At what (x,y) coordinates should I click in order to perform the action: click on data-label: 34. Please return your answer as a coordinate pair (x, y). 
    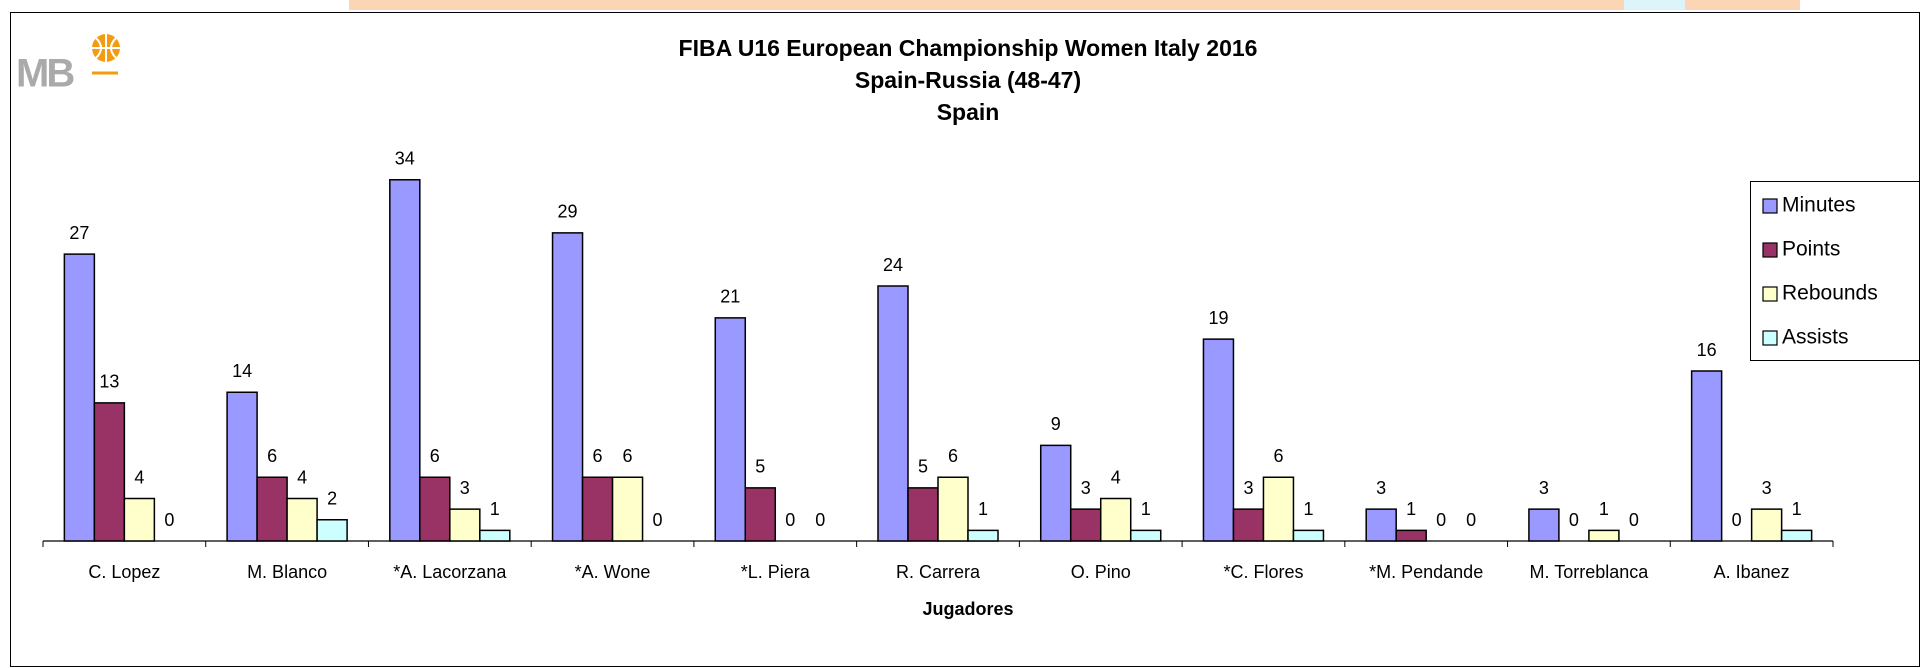
    Looking at the image, I should click on (405, 159).